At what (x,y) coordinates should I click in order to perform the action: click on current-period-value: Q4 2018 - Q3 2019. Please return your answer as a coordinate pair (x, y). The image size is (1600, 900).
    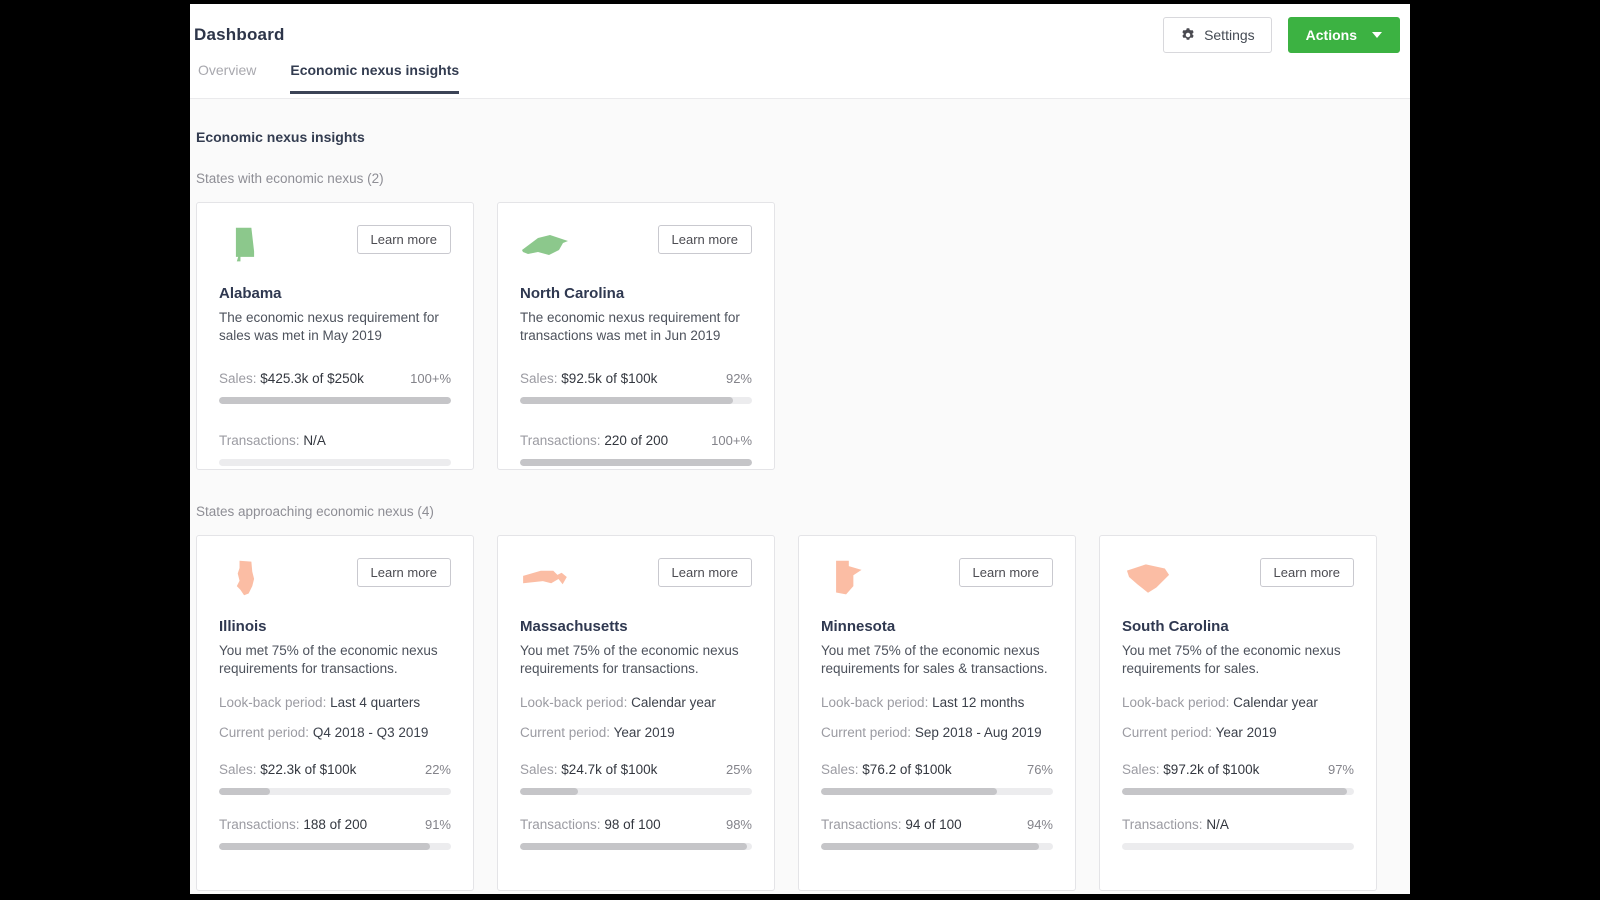
    Looking at the image, I should click on (370, 732).